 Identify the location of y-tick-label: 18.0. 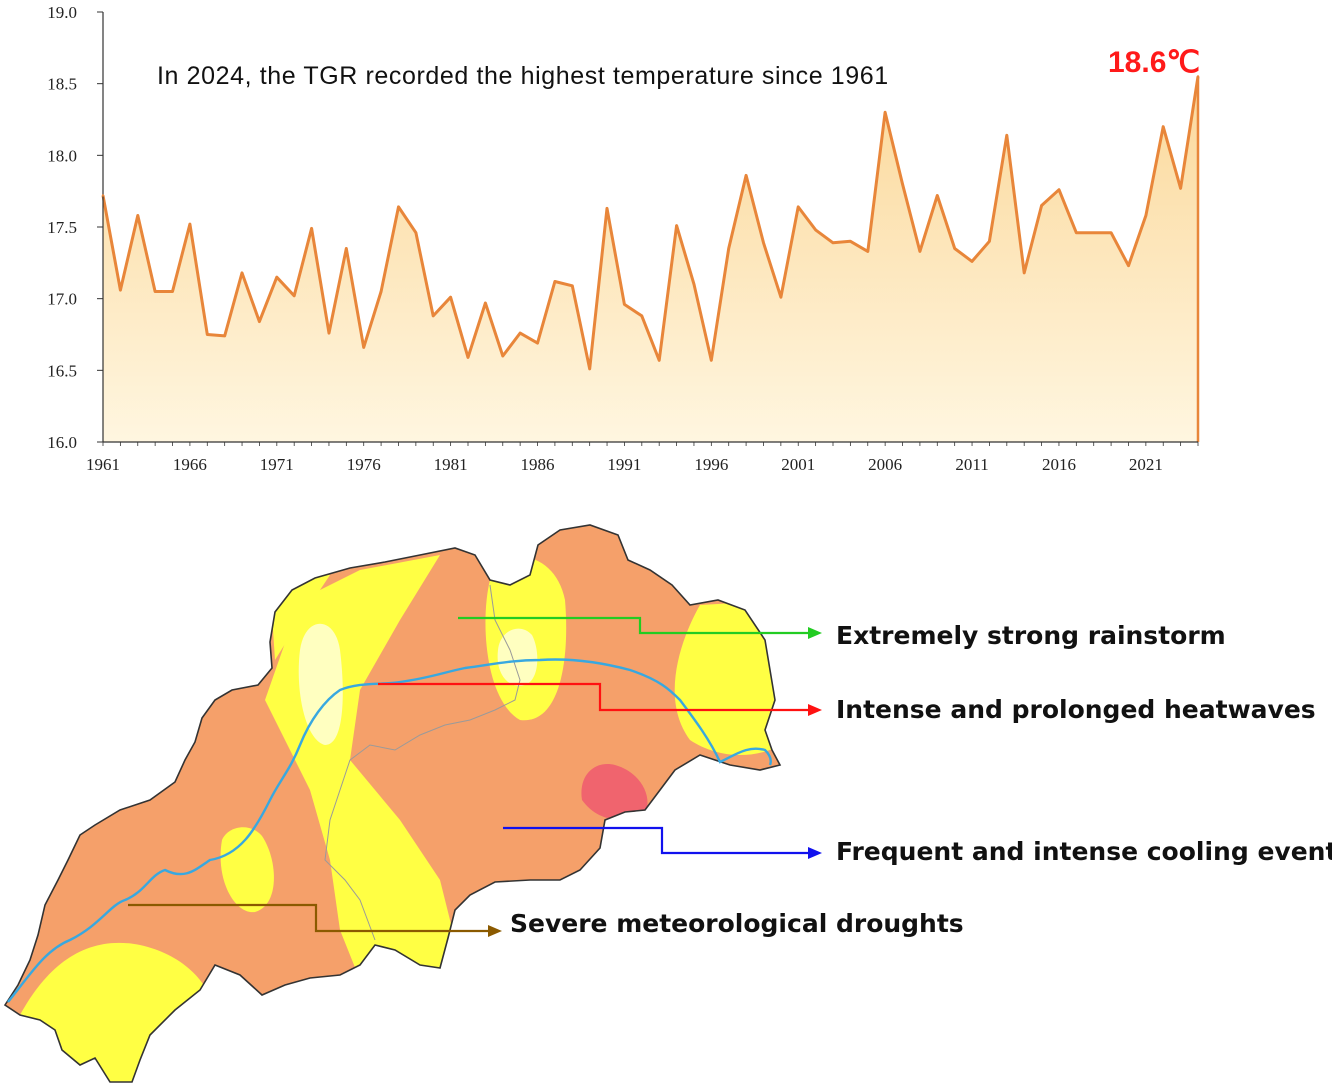
(62, 155).